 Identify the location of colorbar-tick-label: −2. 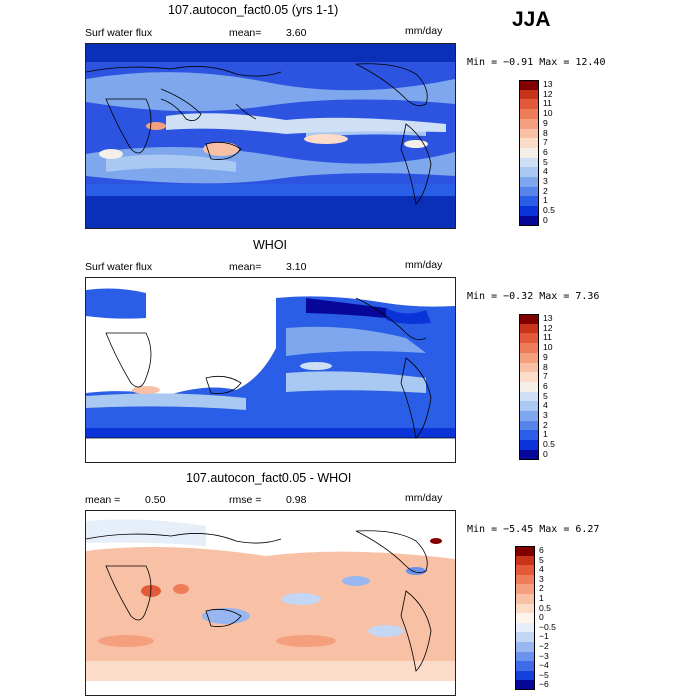
(544, 646).